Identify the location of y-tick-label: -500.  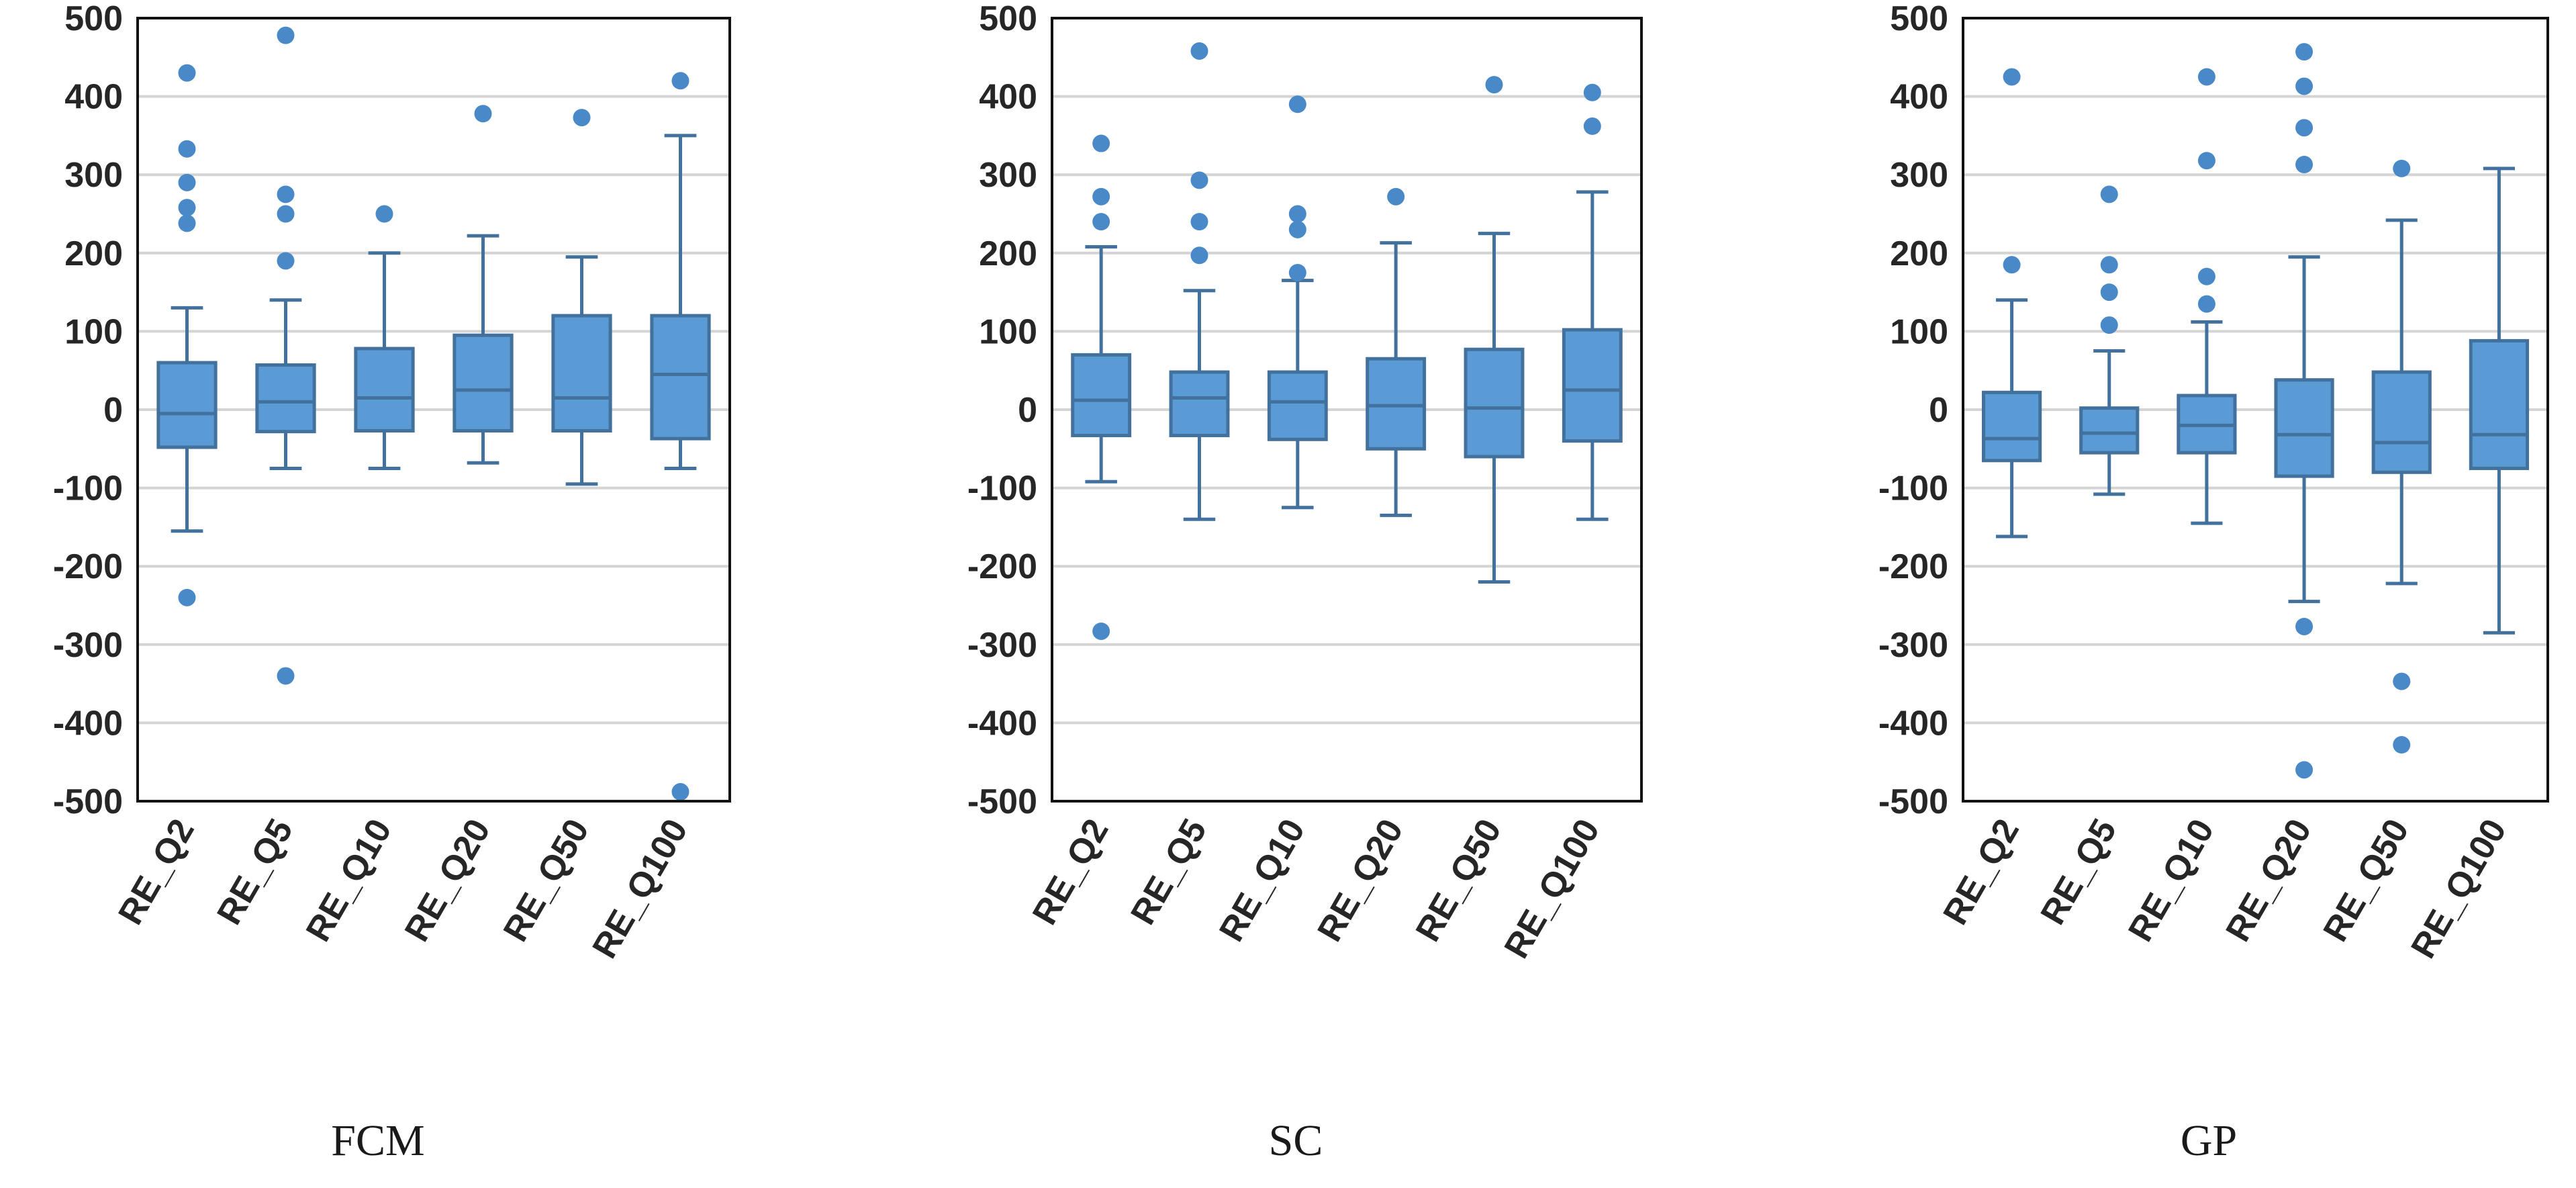
(1002, 801).